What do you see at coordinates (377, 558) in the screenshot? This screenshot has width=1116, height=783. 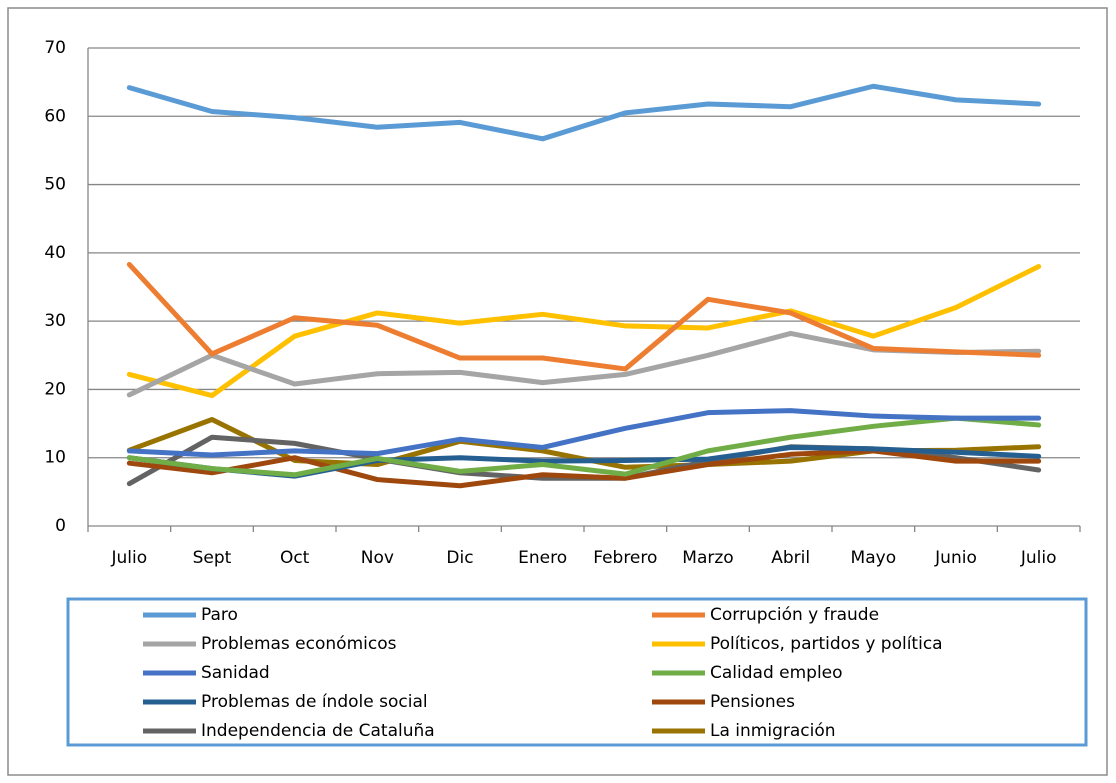 I see `x-tick-label: Nov` at bounding box center [377, 558].